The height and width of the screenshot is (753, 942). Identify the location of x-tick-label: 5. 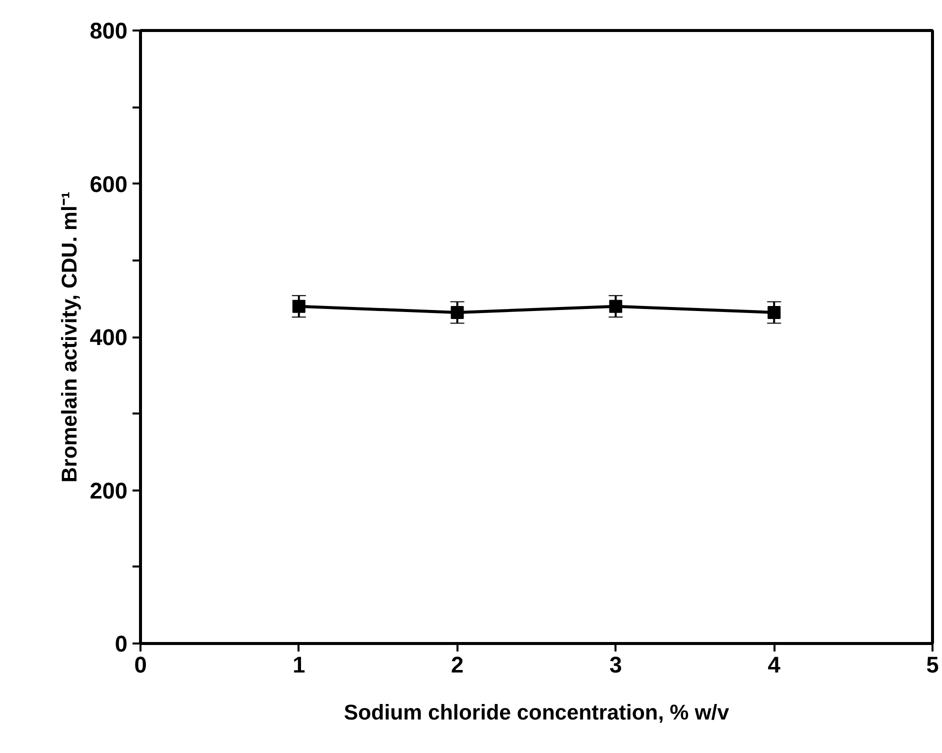
(932, 665).